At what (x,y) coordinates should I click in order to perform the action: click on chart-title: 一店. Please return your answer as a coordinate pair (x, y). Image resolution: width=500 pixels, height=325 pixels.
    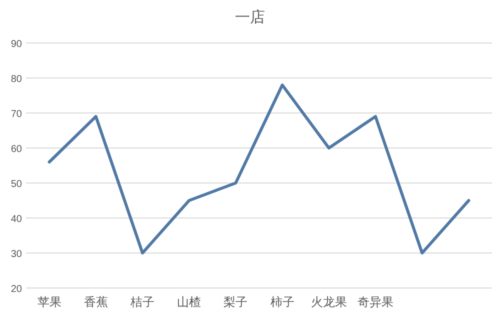
    Looking at the image, I should click on (250, 17).